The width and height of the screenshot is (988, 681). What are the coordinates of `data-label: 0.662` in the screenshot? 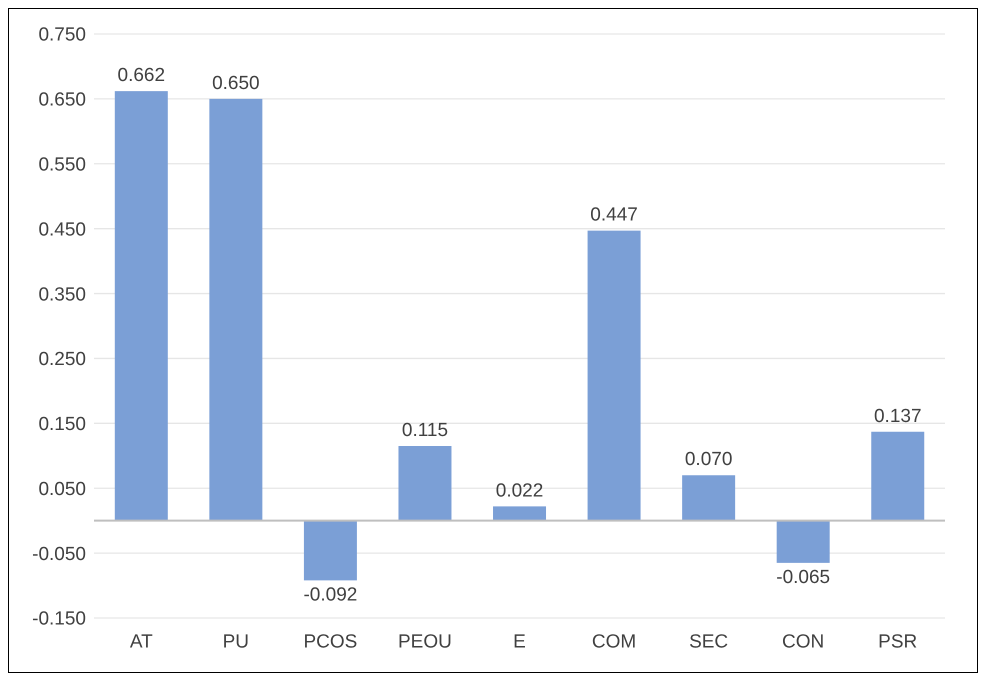 It's located at (142, 75).